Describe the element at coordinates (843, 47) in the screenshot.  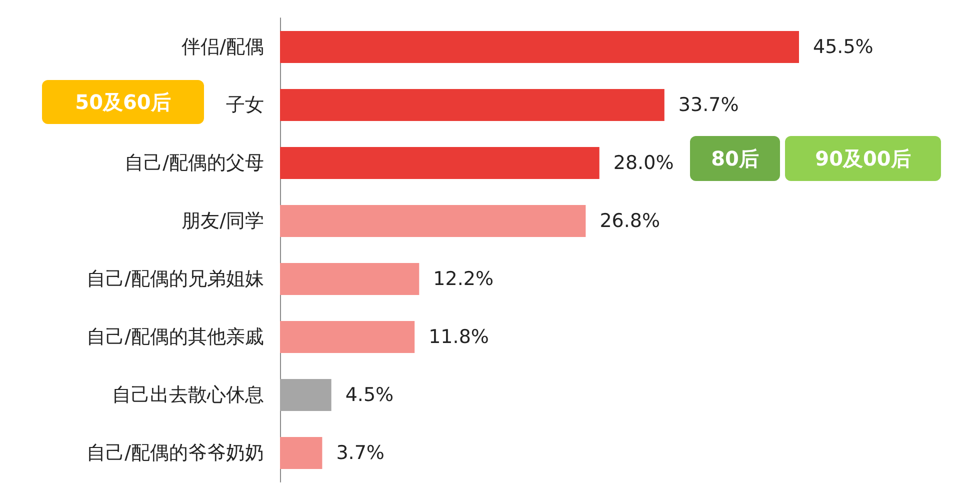
I see `data-label: 45.5%` at that location.